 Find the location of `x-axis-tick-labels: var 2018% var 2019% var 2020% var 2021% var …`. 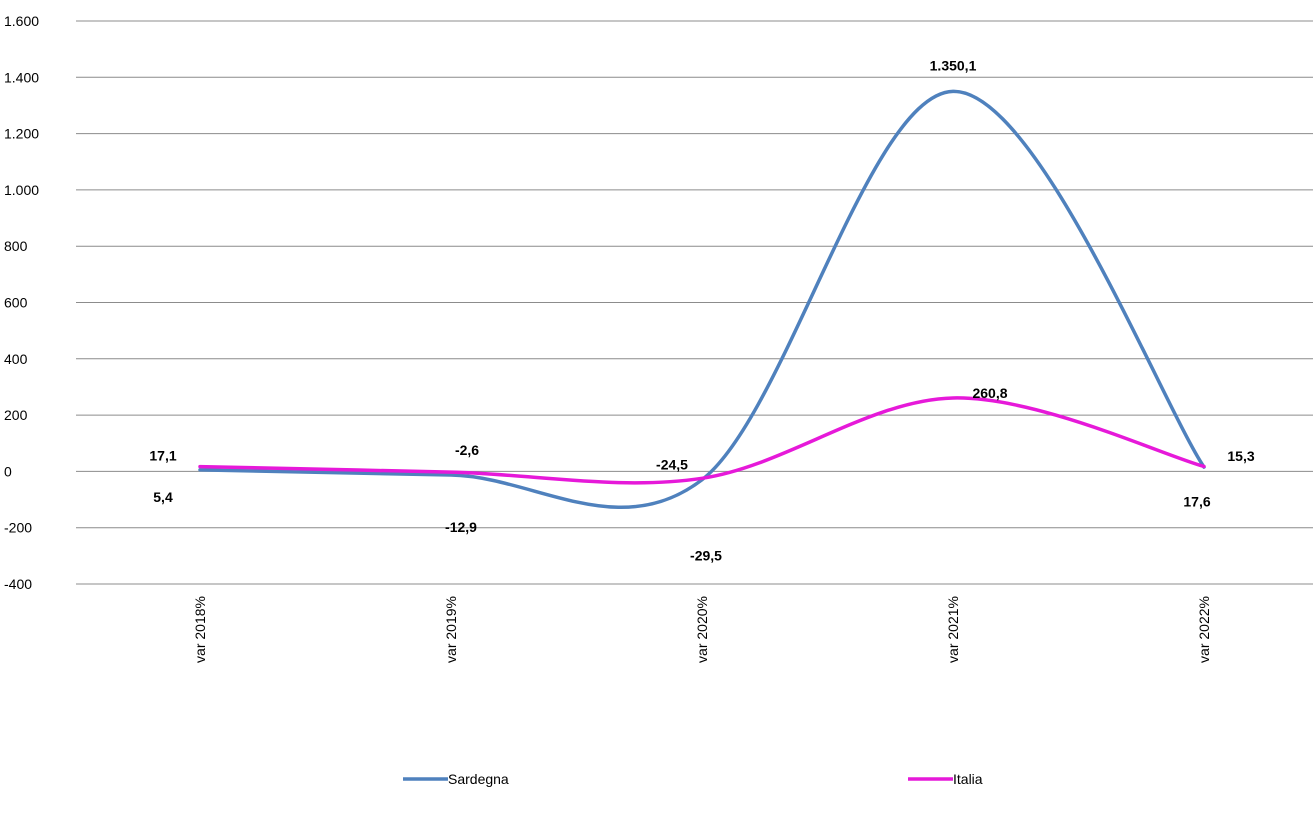

x-axis-tick-labels: var 2018% var 2019% var 2020% var 2021% var … is located at coordinates (702, 629).